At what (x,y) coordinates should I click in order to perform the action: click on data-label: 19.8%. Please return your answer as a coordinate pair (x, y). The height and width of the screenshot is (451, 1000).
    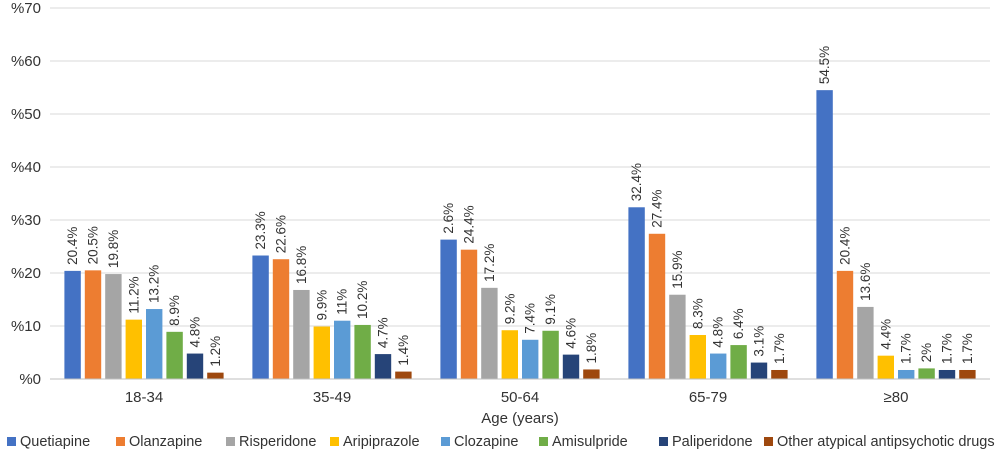
    Looking at the image, I should click on (113, 249).